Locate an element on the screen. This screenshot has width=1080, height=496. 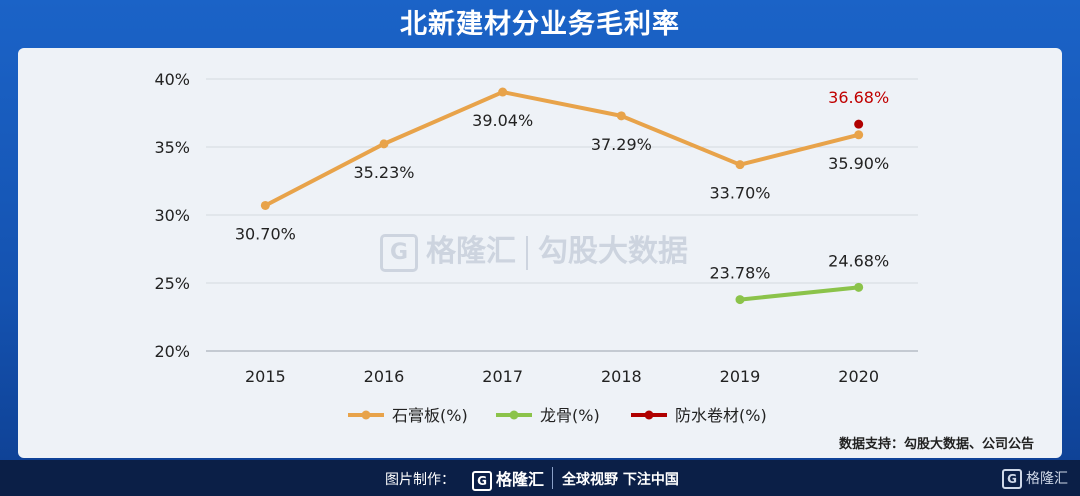
footer-right-logo-icon: G is located at coordinates (1012, 479).